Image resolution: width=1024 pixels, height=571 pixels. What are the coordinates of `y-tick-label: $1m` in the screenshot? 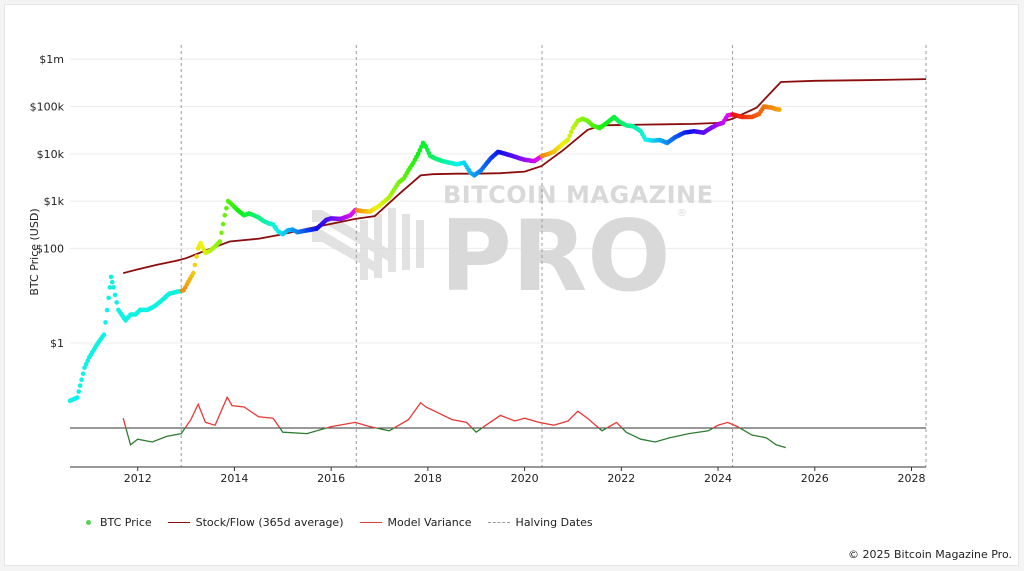 It's located at (51, 59).